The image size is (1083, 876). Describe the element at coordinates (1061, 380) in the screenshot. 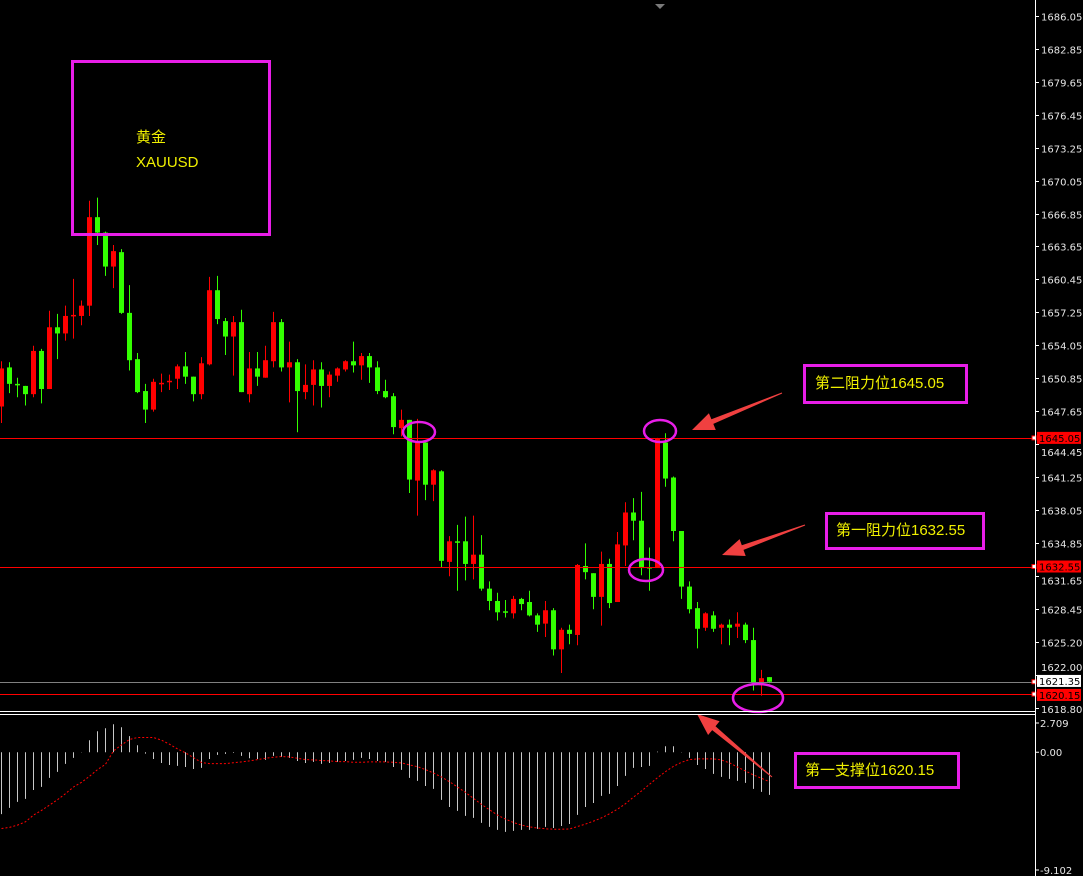

I see `axis-tick-label: 1650.85` at that location.